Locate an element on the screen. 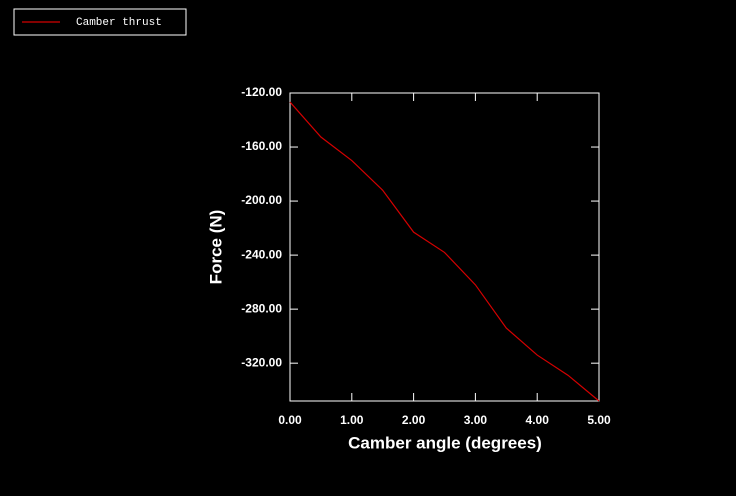 This screenshot has width=736, height=496. x-tick-label: 1.00 is located at coordinates (352, 420).